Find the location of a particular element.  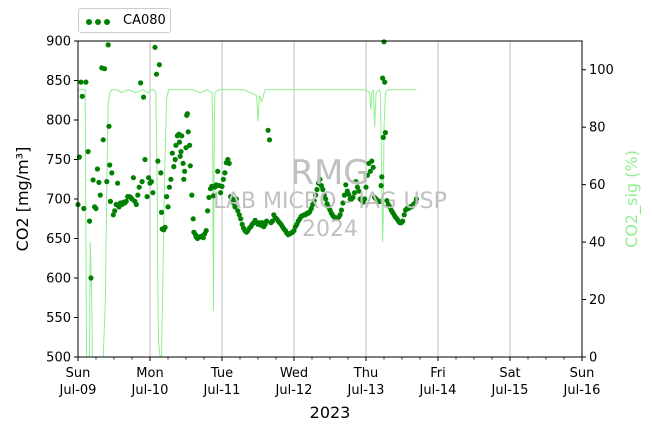

left-y-axis-title: CO2 [mg/m³] is located at coordinates (22, 199).